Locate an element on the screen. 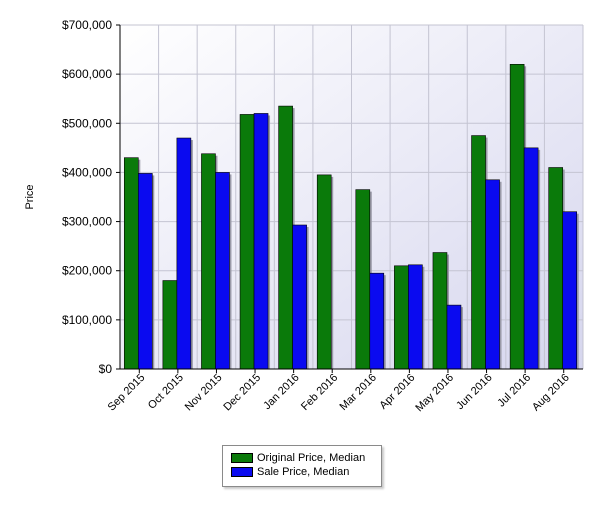  x-tick-label: Sep 2015 is located at coordinates (127, 393).